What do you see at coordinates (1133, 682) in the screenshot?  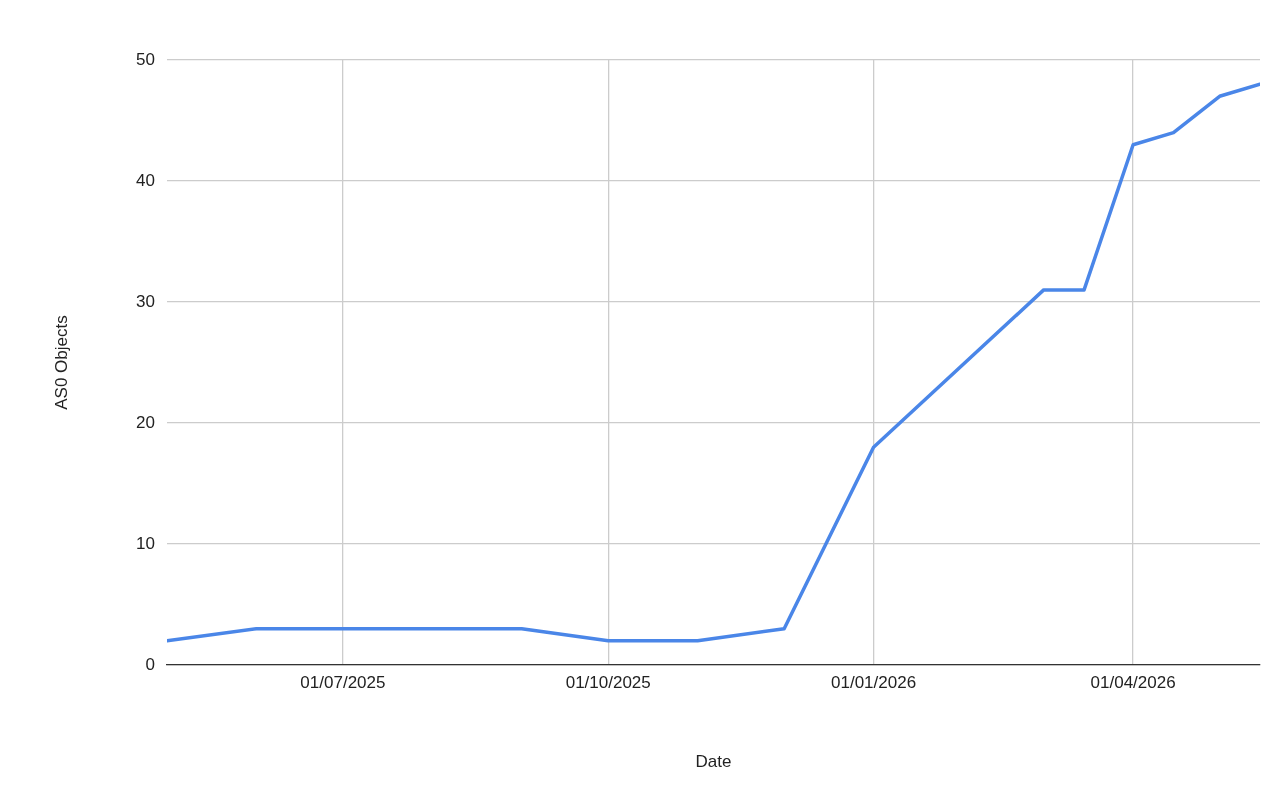 I see `x-tick-label: 01/04/2026` at bounding box center [1133, 682].